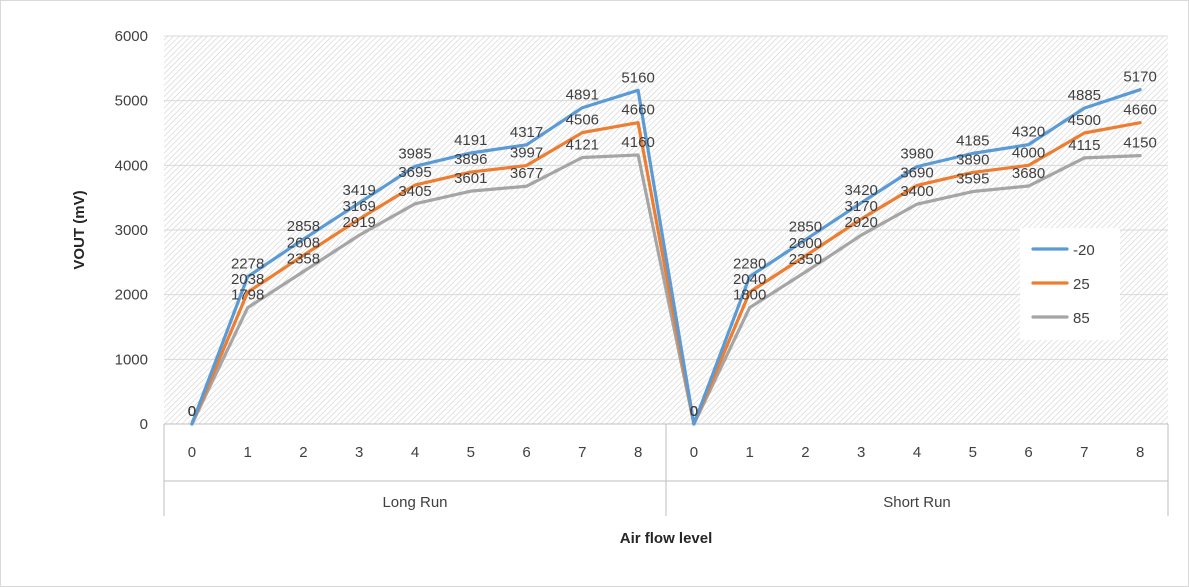 This screenshot has width=1189, height=587. I want to click on data-label: 3985, so click(414, 153).